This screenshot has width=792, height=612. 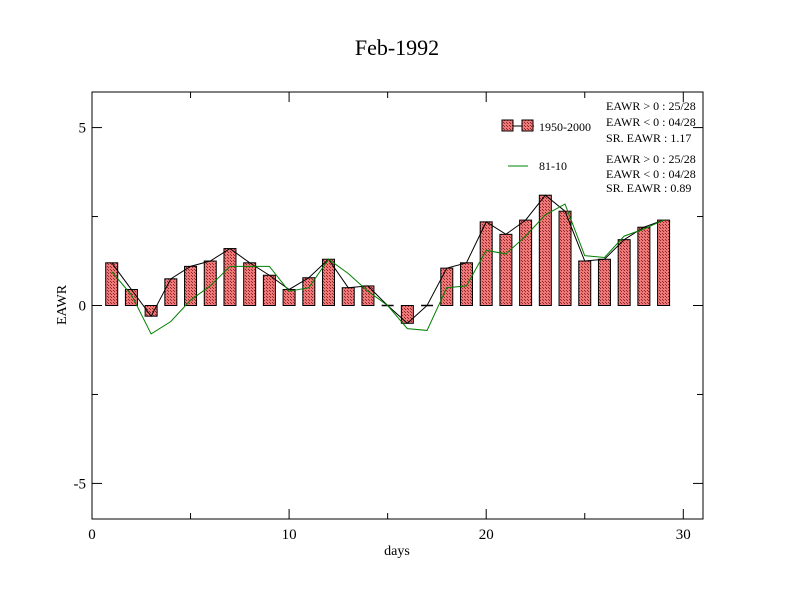 I want to click on x-tick-label: 20, so click(x=486, y=535).